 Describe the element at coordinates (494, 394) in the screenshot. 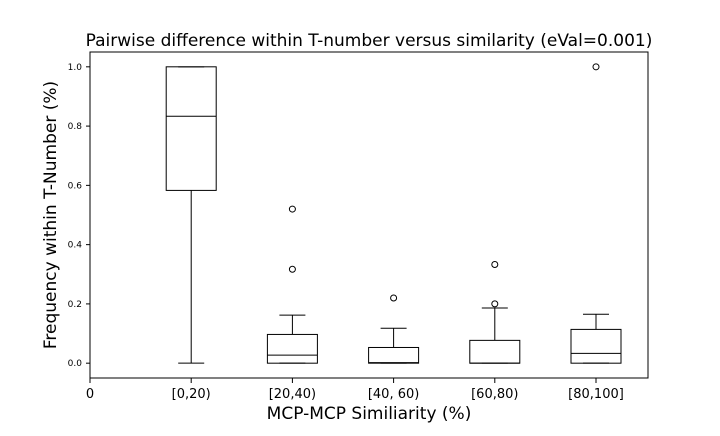

I see `x-tick-label: [60,80)` at that location.